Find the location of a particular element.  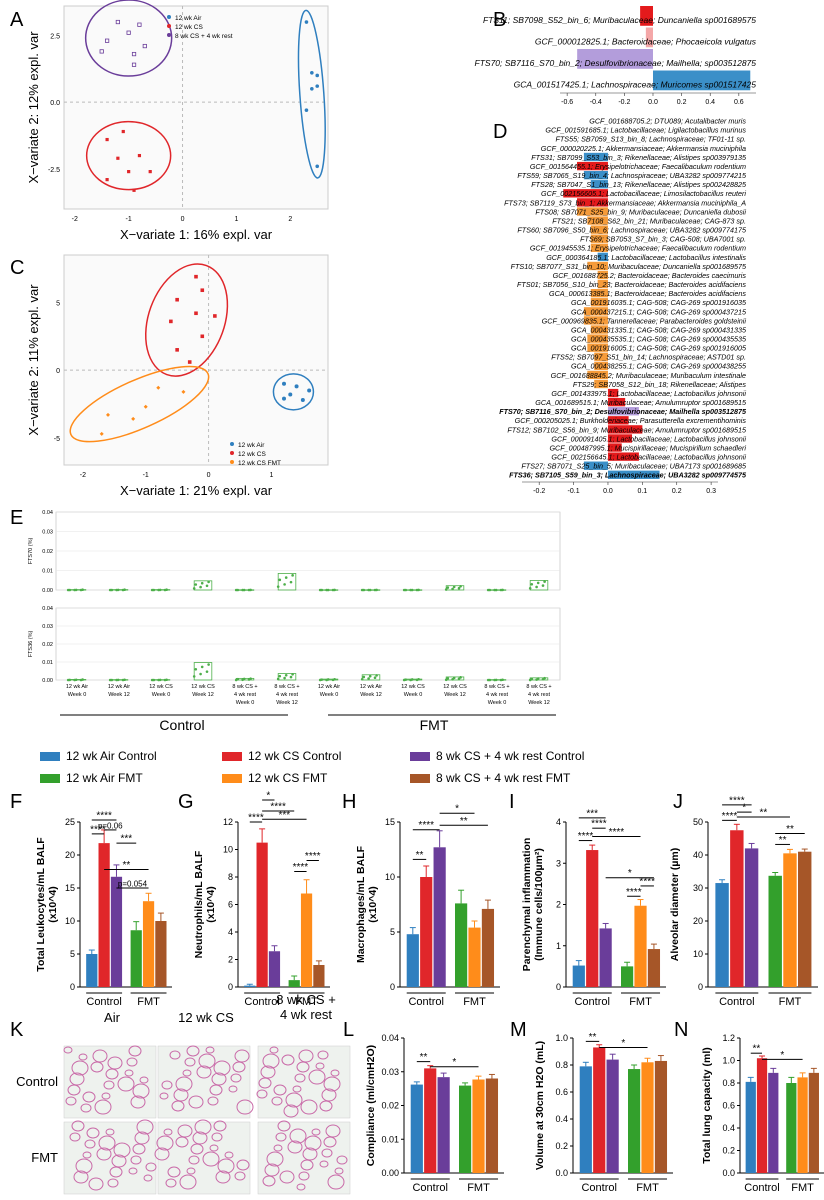

y-tick-label: 0.00 is located at coordinates (390, 1173).